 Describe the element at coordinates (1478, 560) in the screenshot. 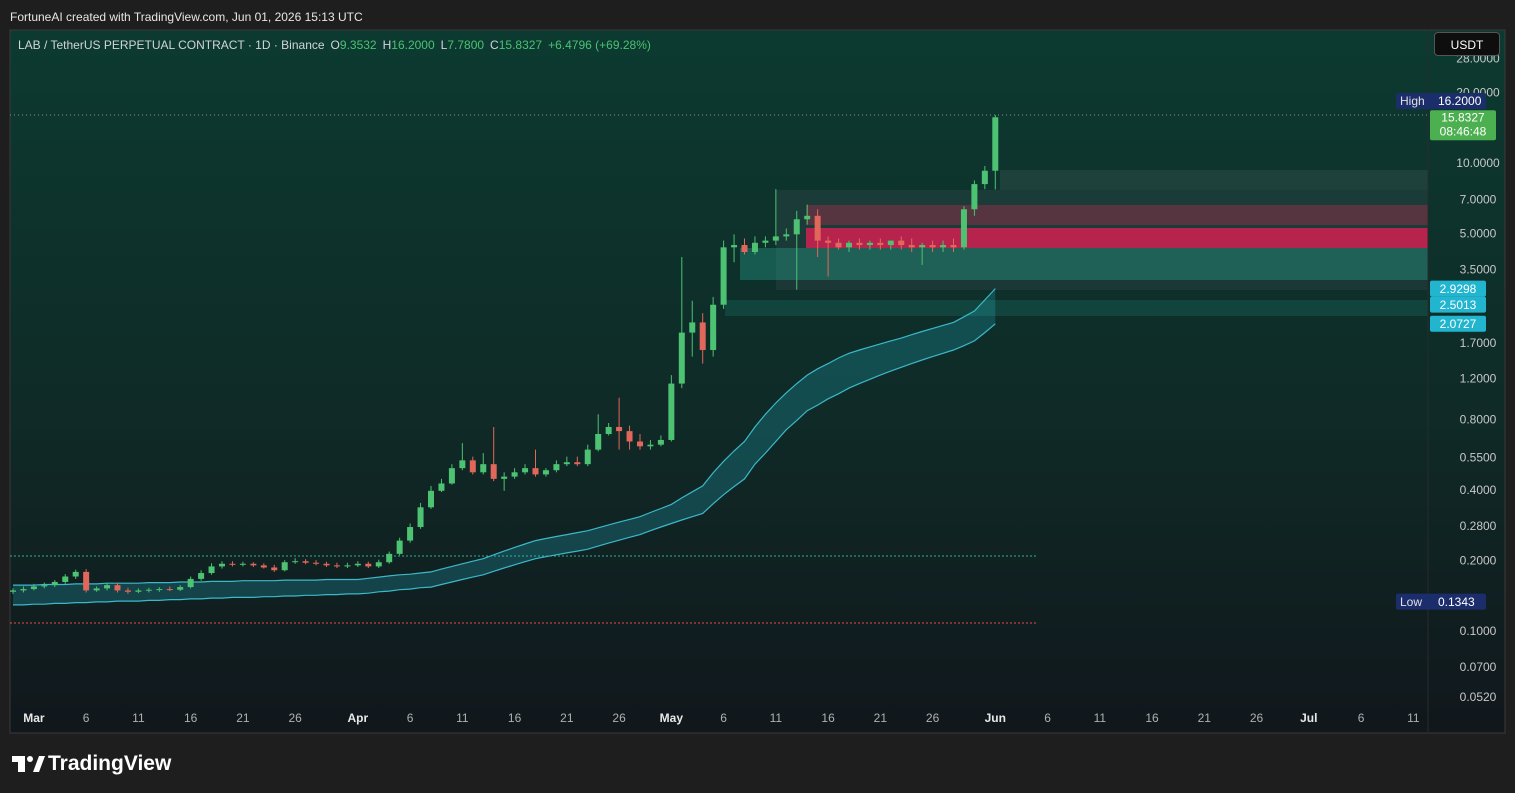

I see `y-tick-label: 0.2000` at that location.